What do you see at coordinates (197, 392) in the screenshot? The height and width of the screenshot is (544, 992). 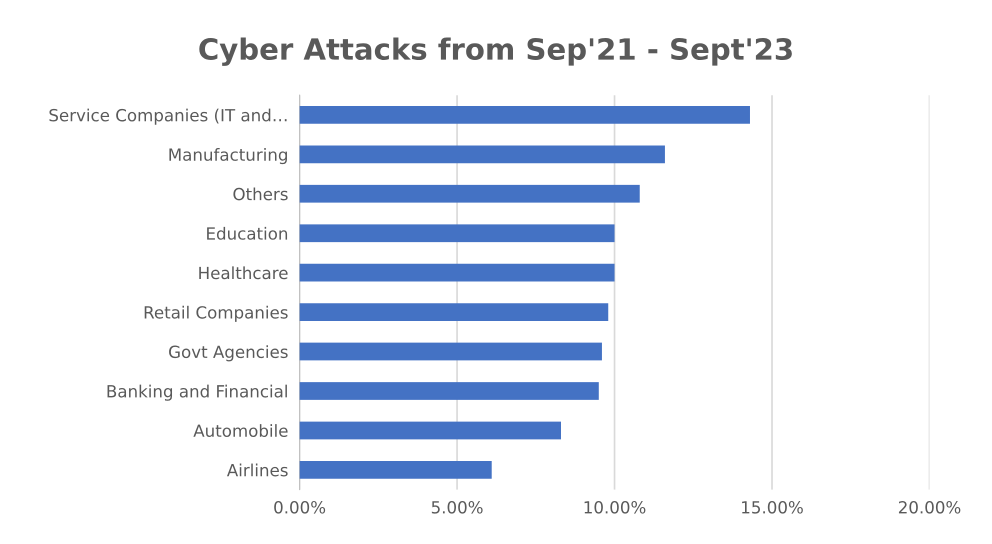 I see `y-tick-label: Banking and Financial` at bounding box center [197, 392].